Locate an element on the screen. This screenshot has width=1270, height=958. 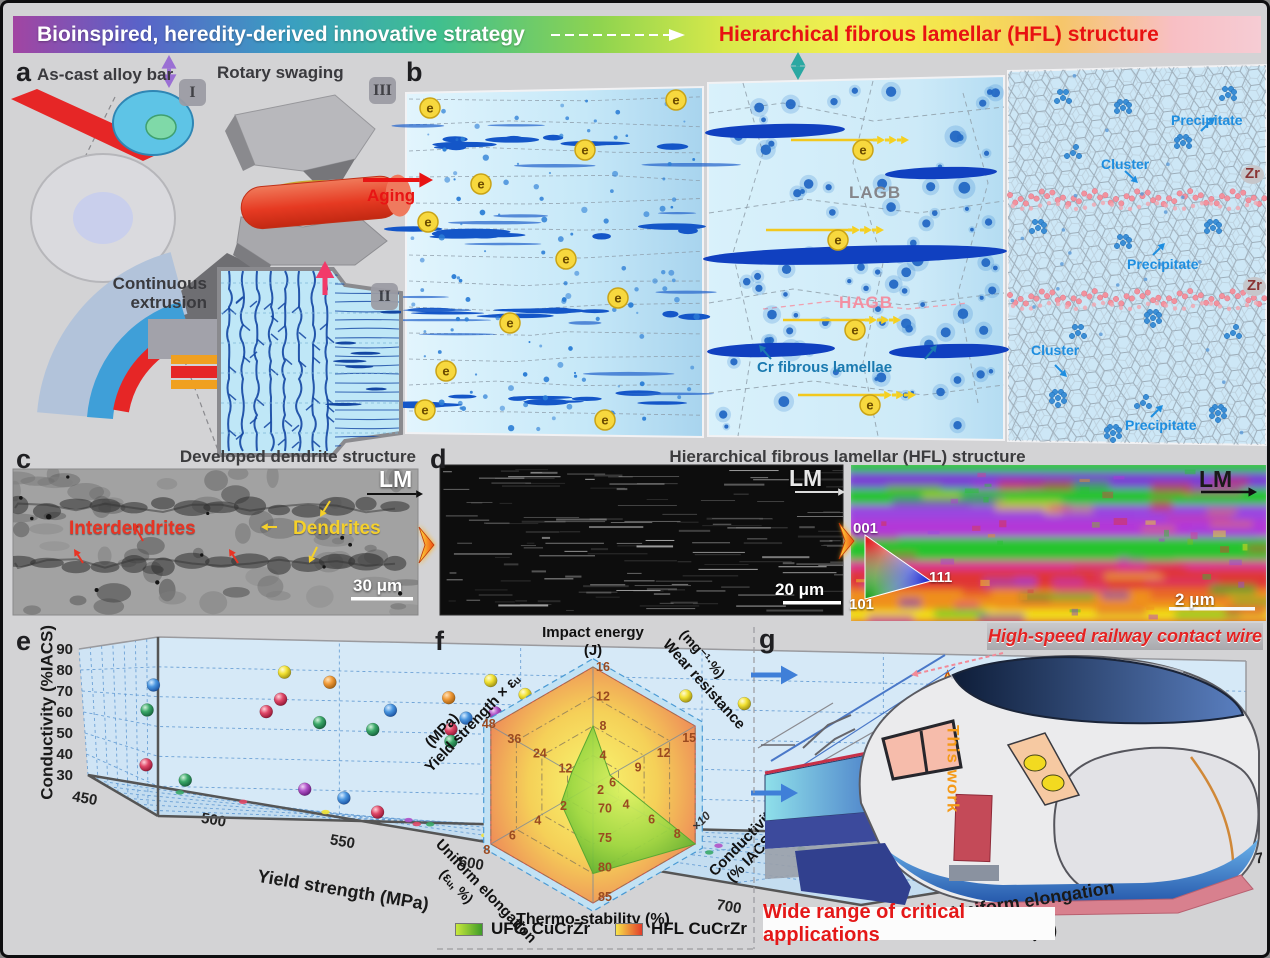
legend-item-ufg: UFG CuCrZr is located at coordinates (522, 929).